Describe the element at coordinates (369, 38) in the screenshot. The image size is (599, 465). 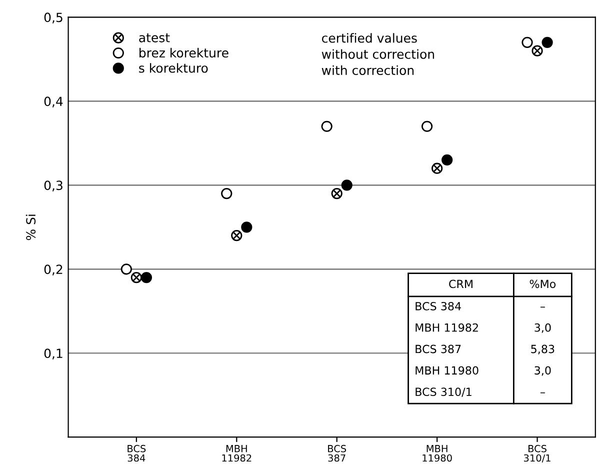
I see `annotation: certified values` at that location.